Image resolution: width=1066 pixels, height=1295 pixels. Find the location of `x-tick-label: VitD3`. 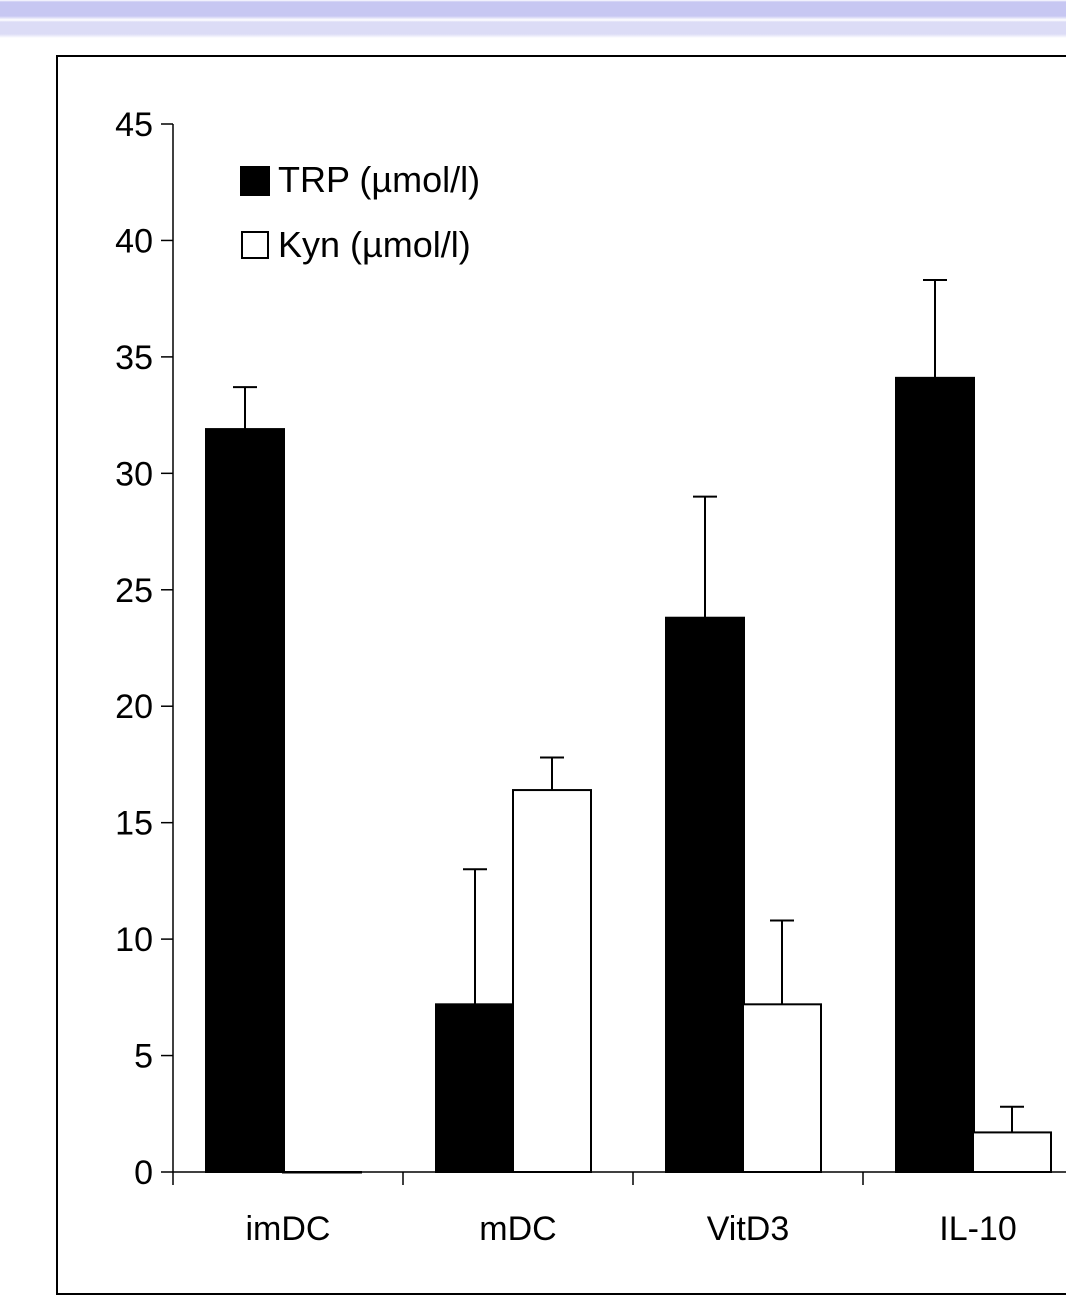

x-tick-label: VitD3 is located at coordinates (748, 1229).